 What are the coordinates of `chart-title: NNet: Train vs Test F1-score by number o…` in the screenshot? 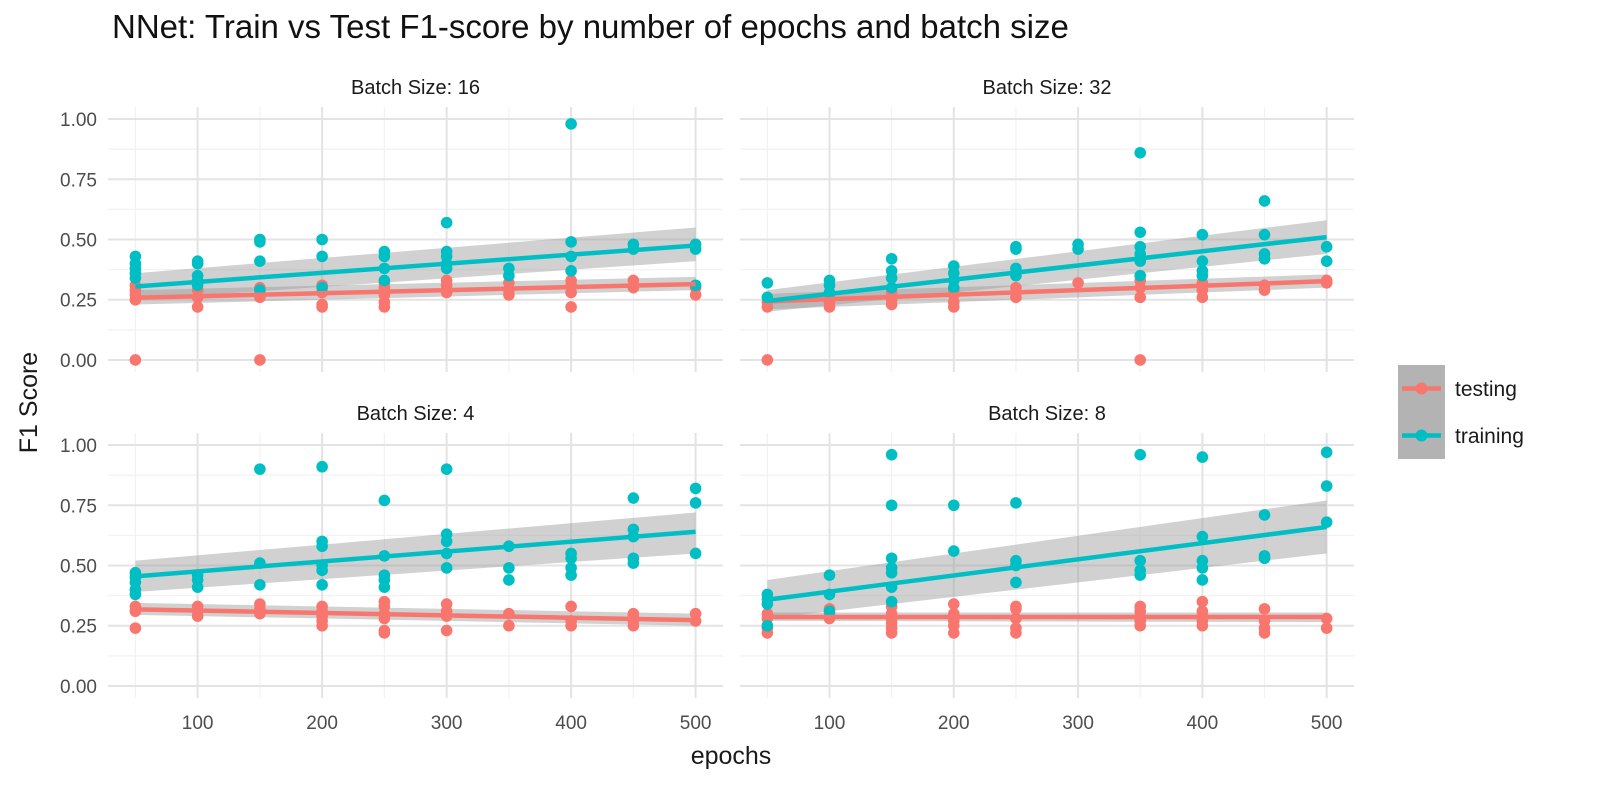 It's located at (590, 26).